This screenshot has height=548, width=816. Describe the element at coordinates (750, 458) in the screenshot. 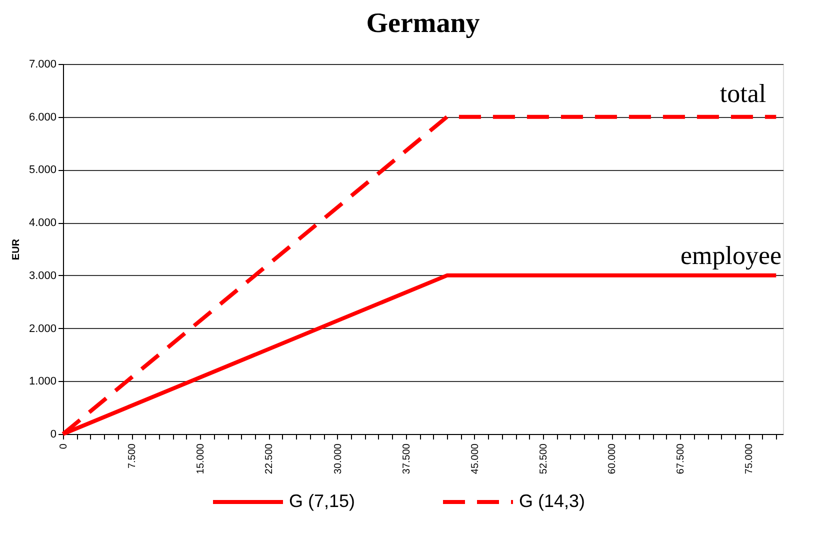

I see `x-tick-label: 75.000` at that location.